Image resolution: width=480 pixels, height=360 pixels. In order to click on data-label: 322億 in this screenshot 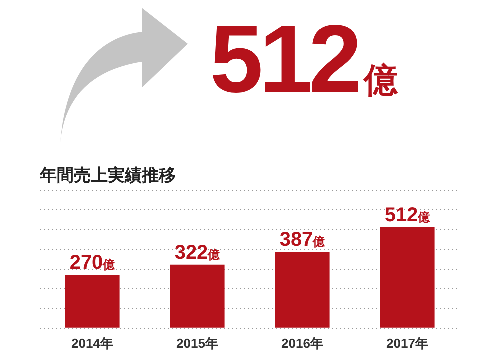, I will do `click(198, 253)`.